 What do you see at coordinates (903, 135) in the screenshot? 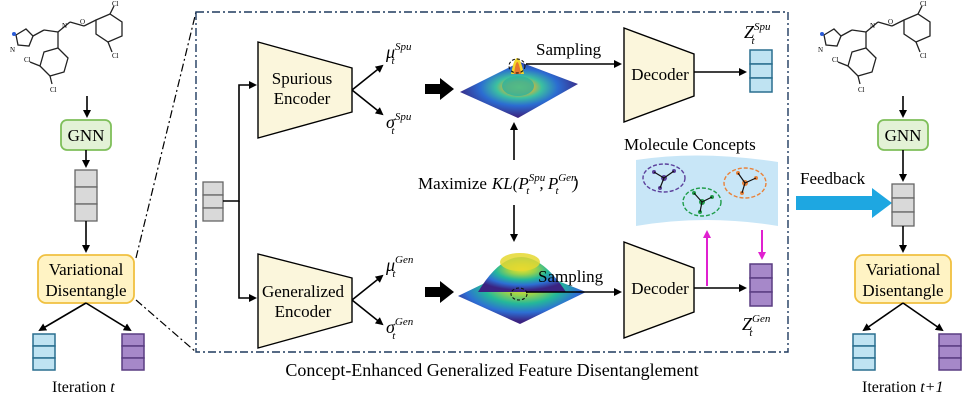
I see `gnn-label-right: GNN` at bounding box center [903, 135].